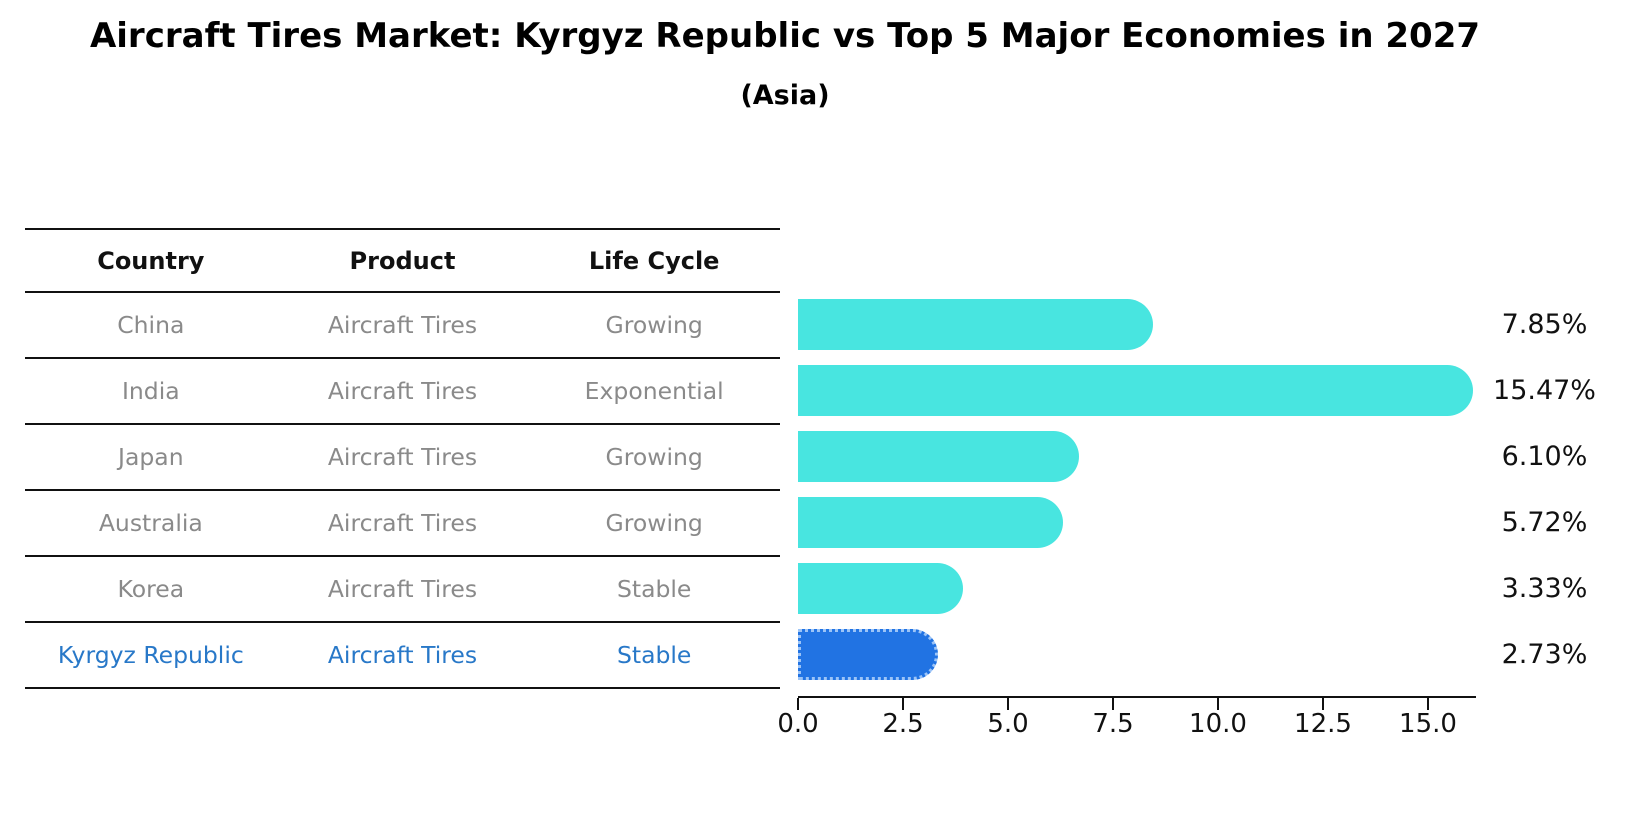 The height and width of the screenshot is (823, 1627). What do you see at coordinates (1544, 654) in the screenshot?
I see `value-label-kyrgyz-republic: 2.73%` at bounding box center [1544, 654].